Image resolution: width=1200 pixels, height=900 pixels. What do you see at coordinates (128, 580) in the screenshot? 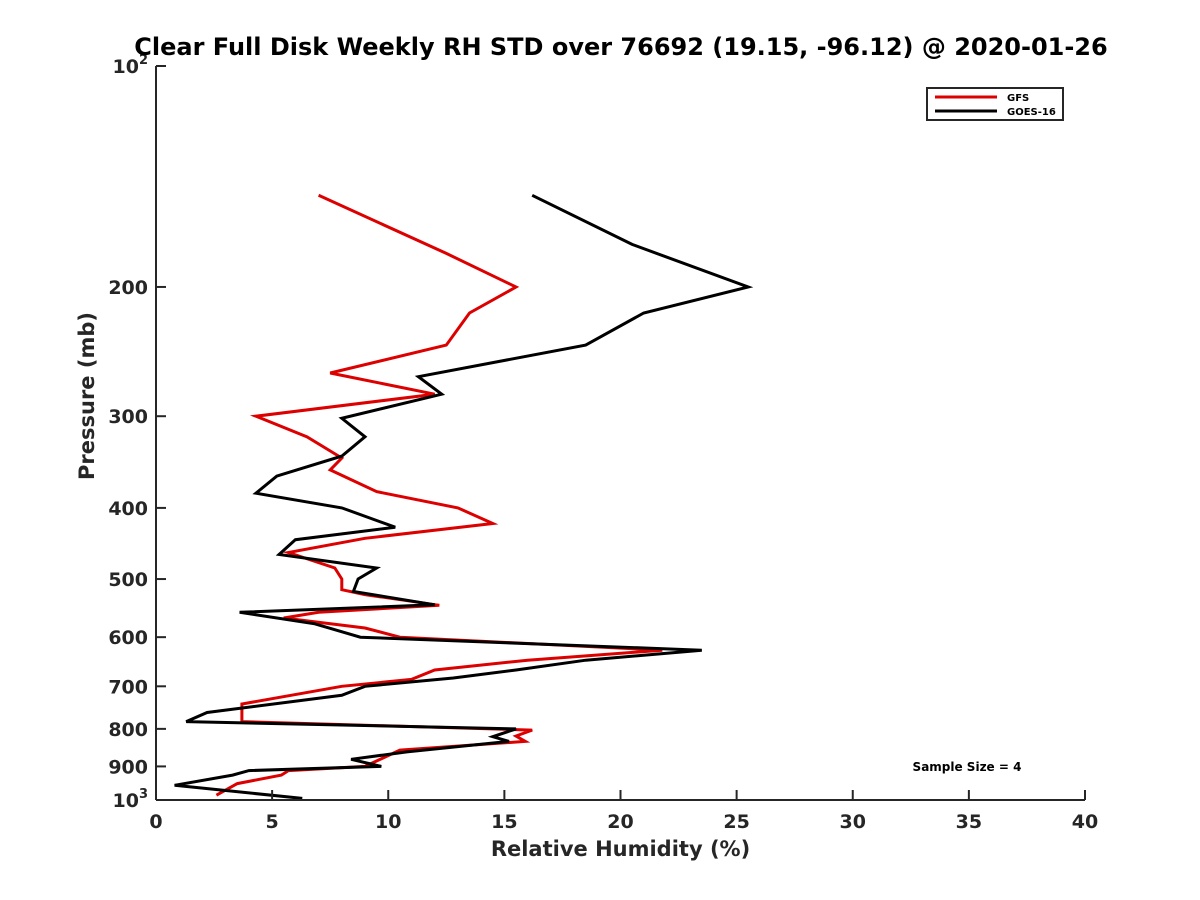
I see `y-tick-label: 500` at bounding box center [128, 580].